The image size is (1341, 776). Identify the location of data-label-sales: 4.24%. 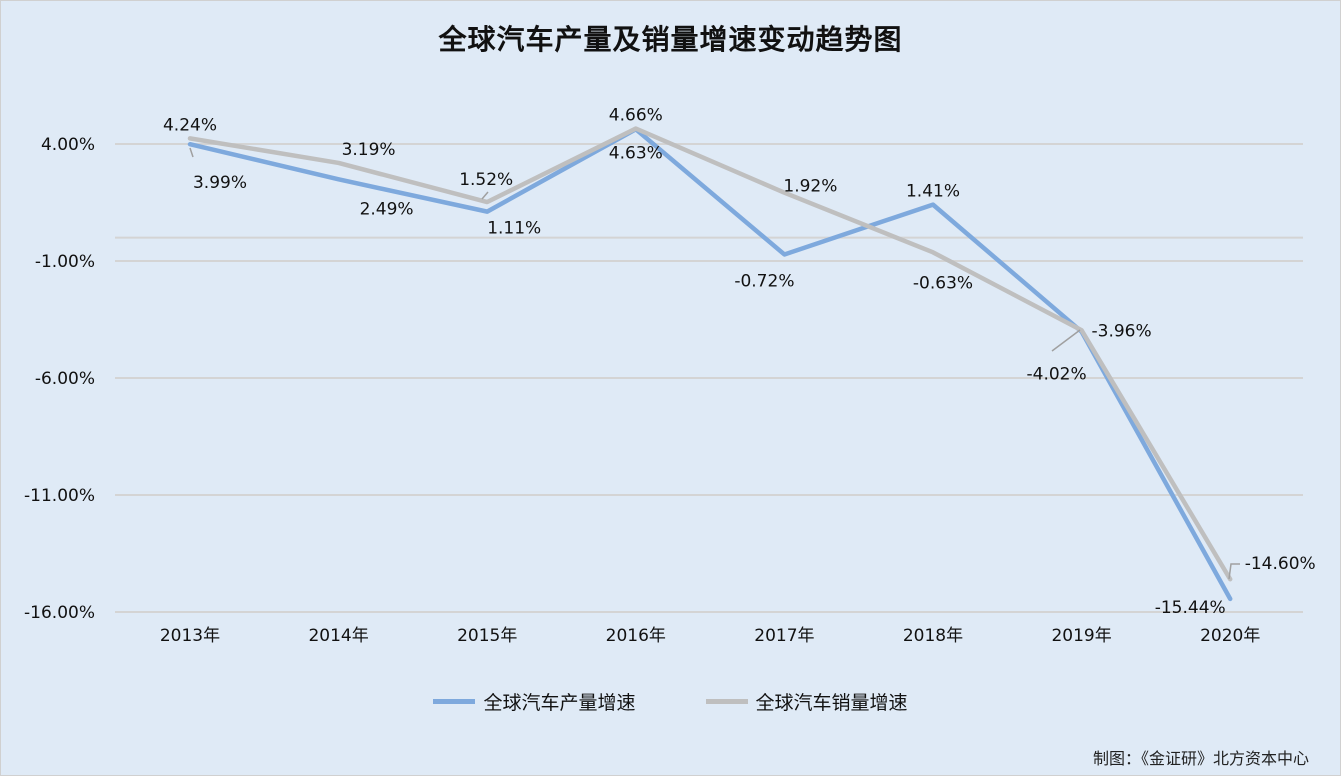
(190, 125).